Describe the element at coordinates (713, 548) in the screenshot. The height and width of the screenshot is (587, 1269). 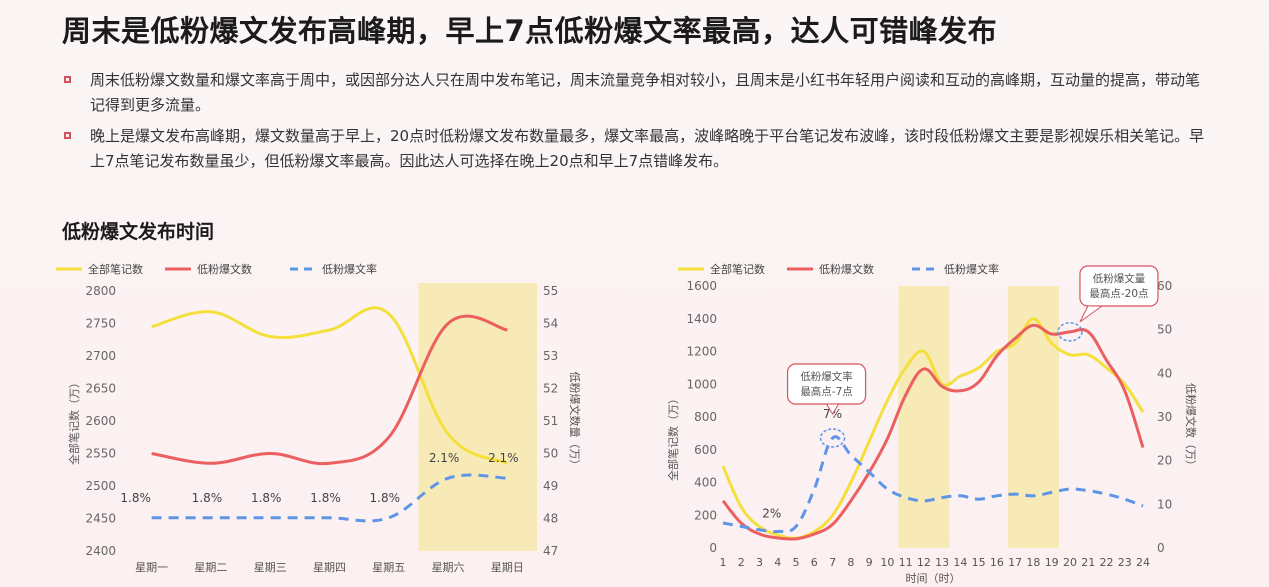
I see `y-tick-label: 0` at that location.